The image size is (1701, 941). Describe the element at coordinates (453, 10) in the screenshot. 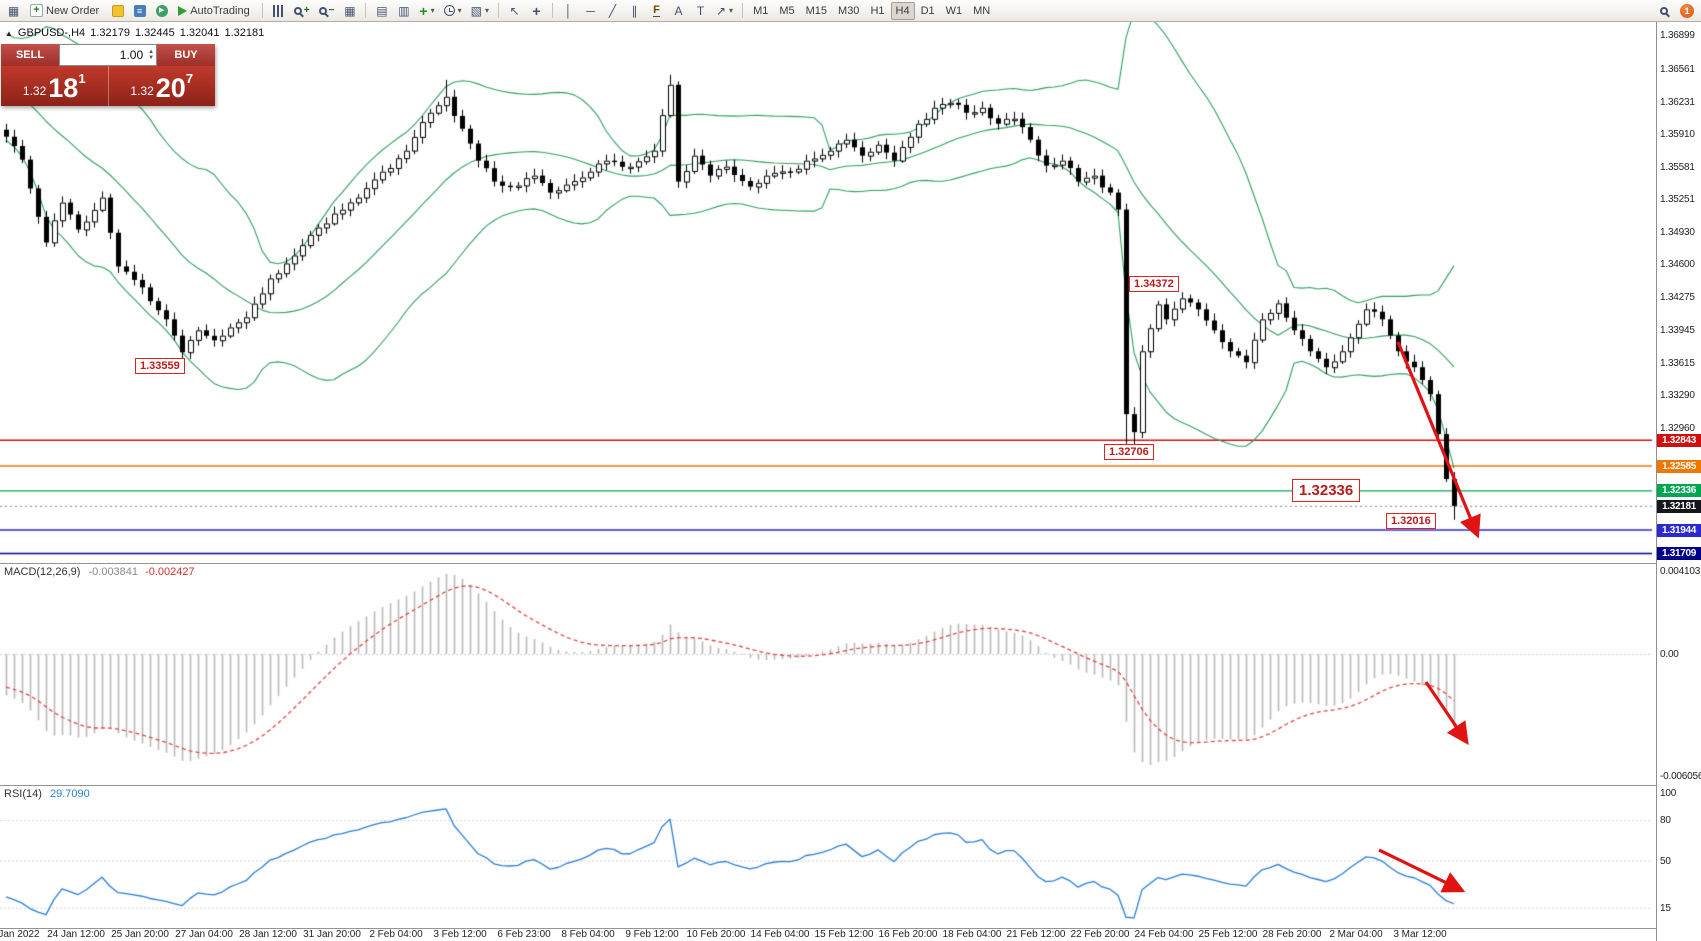

I see `period-selector-button: ▾` at that location.